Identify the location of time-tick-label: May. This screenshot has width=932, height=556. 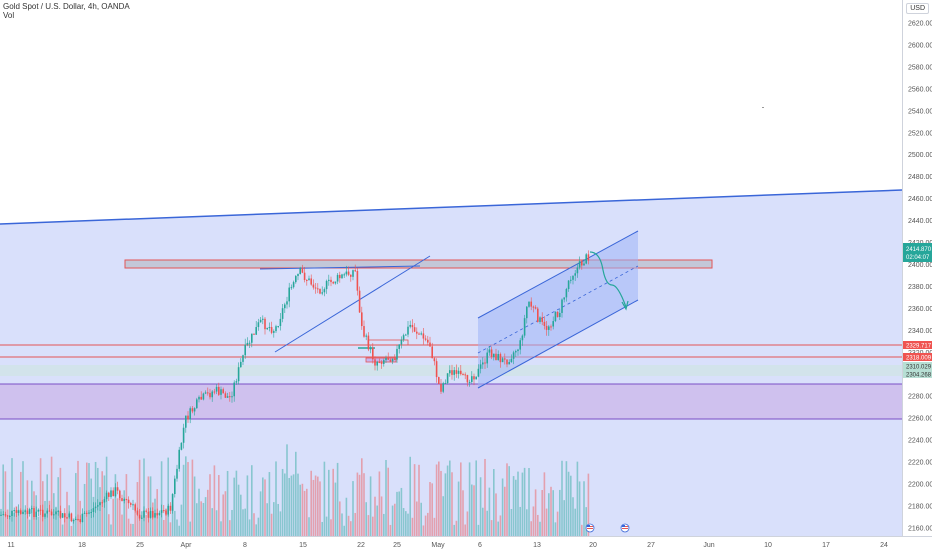
(438, 545).